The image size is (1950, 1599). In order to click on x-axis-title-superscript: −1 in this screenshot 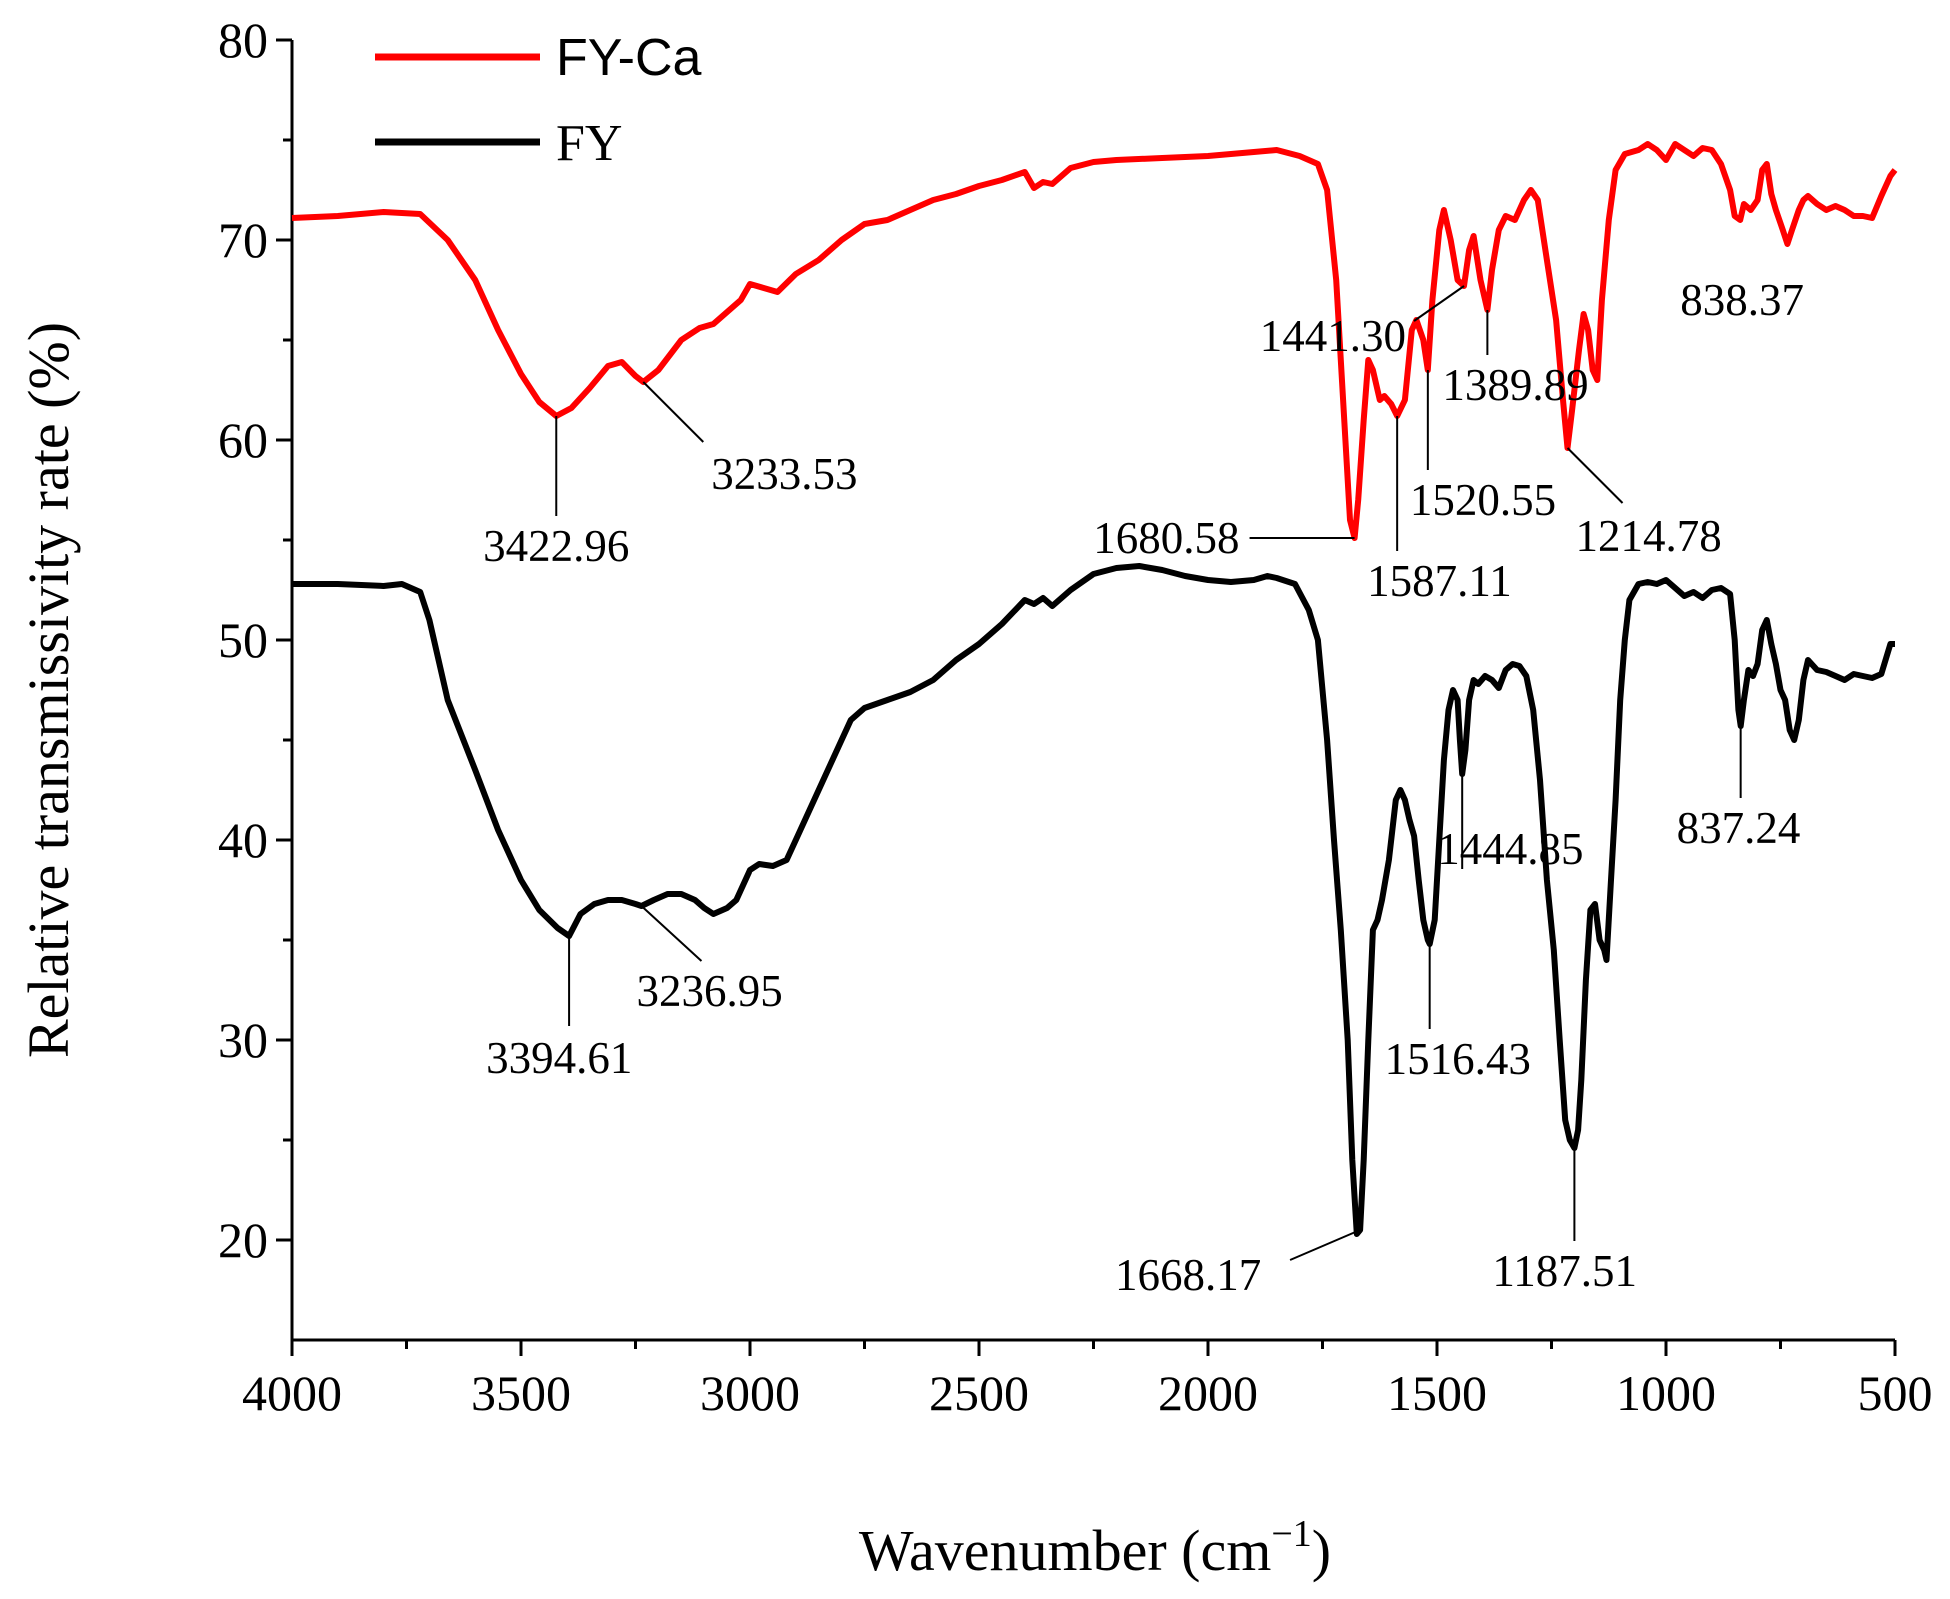, I will do `click(1291, 1534)`.